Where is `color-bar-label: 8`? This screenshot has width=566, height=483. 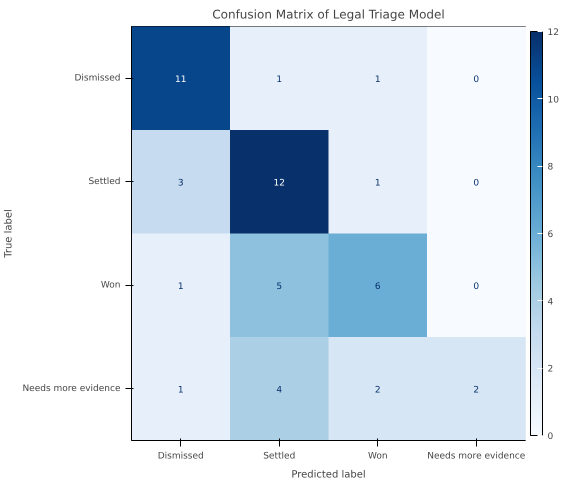
color-bar-label: 8 is located at coordinates (551, 167).